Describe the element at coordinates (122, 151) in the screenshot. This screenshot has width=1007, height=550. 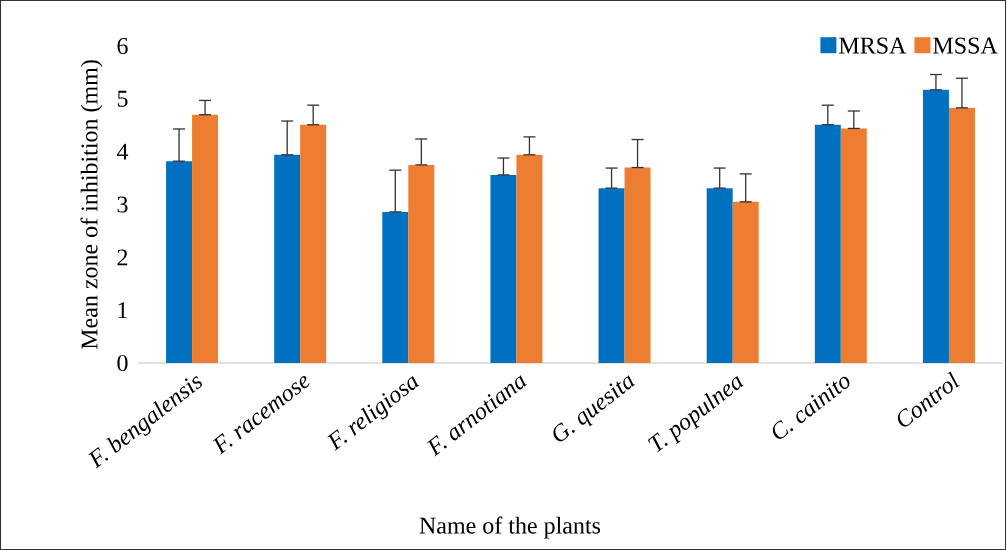
I see `y-tick-label: 4` at that location.